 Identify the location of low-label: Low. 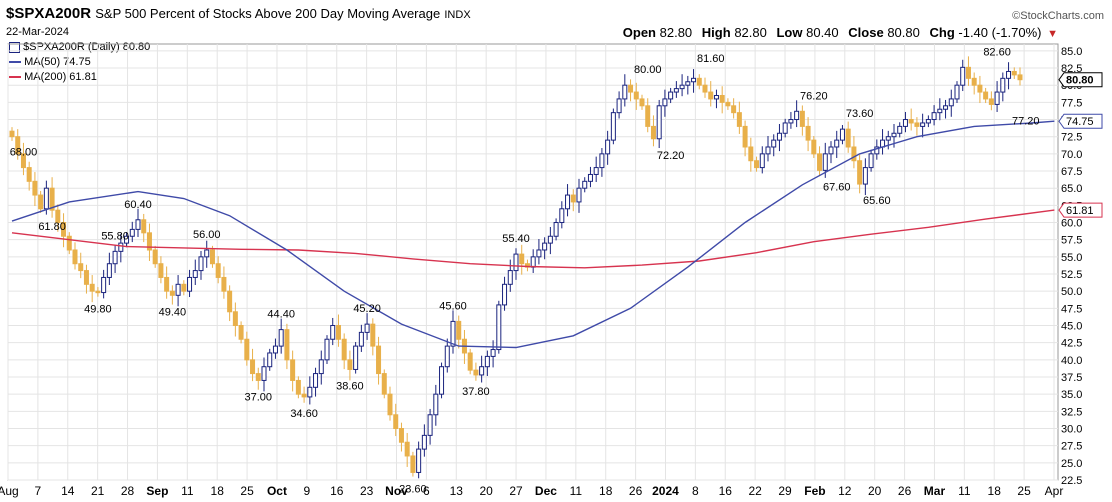
(789, 32).